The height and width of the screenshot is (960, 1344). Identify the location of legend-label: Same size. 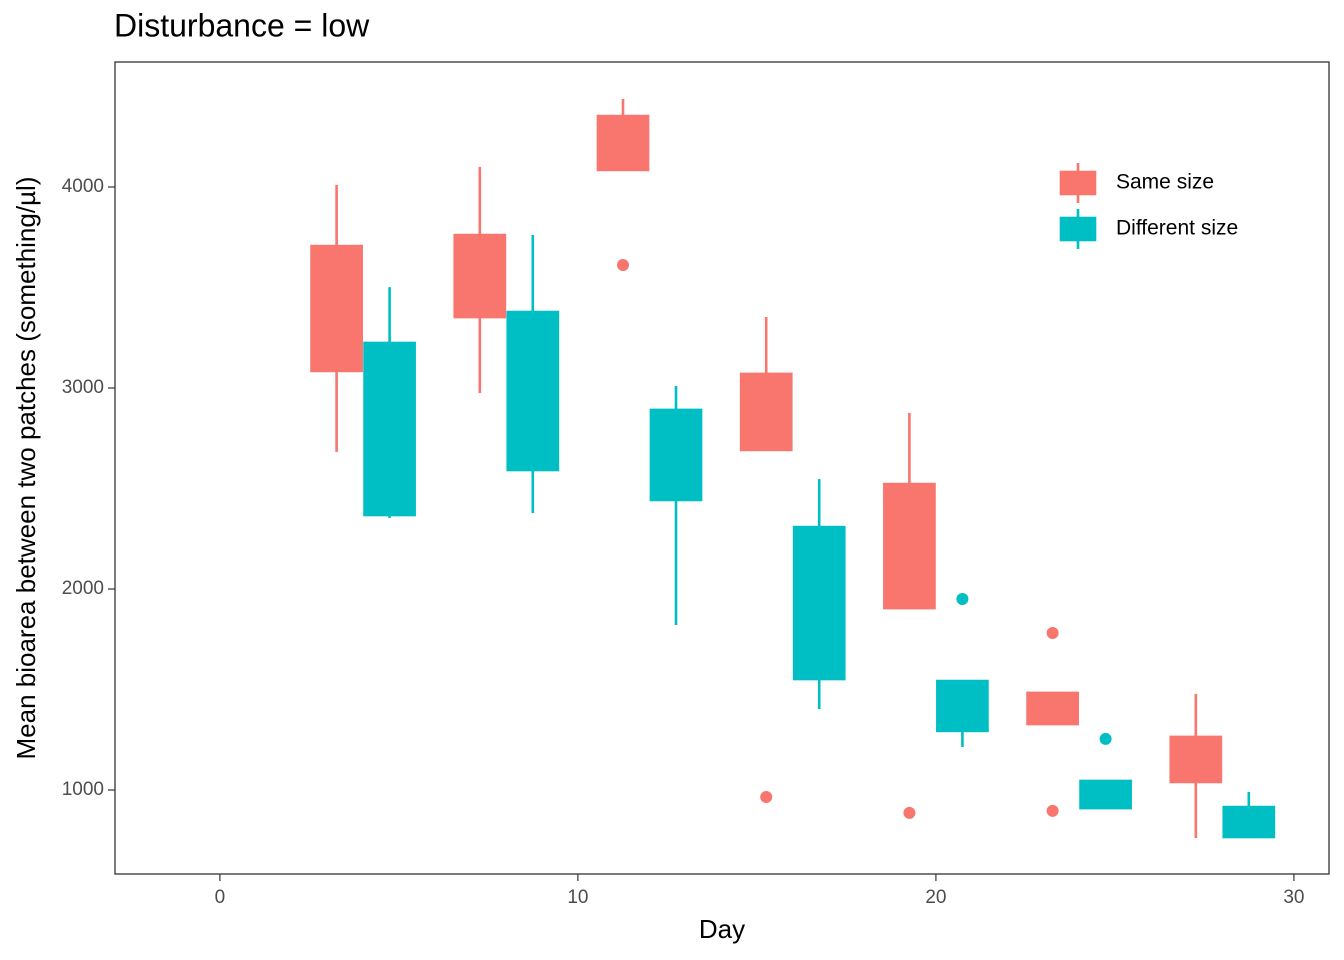
(1165, 182).